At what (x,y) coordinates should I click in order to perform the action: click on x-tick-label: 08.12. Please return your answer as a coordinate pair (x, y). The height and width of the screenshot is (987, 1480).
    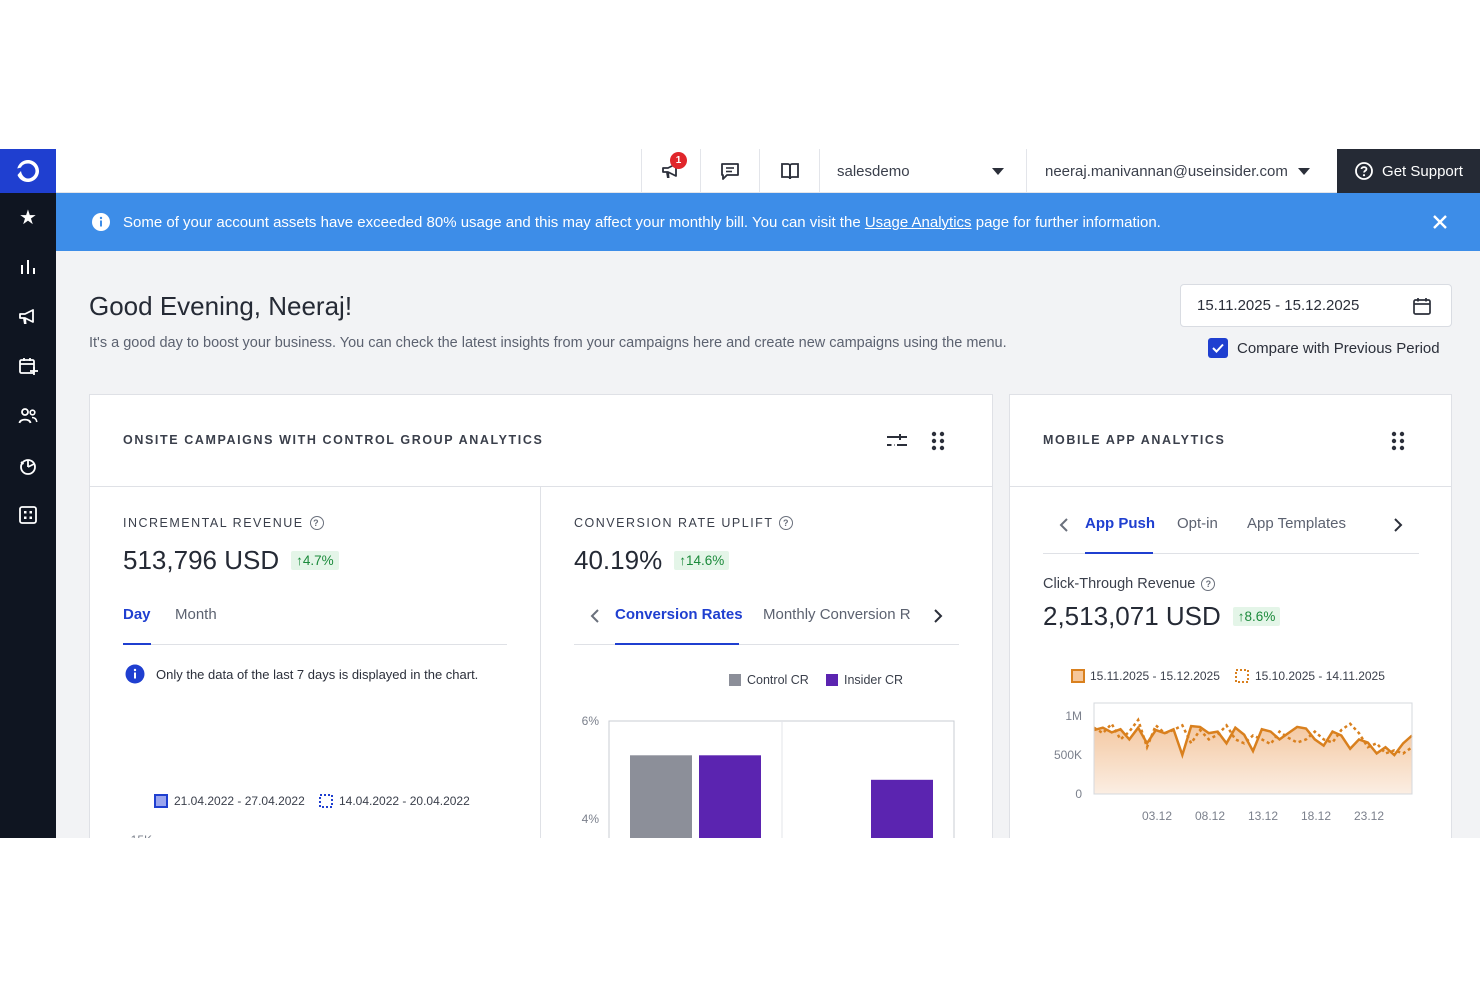
    Looking at the image, I should click on (1210, 816).